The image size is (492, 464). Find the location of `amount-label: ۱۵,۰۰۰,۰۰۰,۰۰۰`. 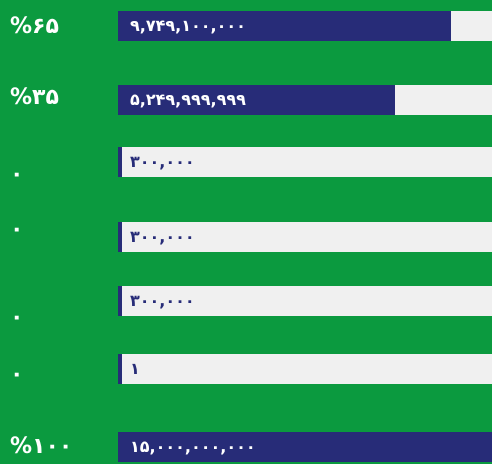

amount-label: ۱۵,۰۰۰,۰۰۰,۰۰۰ is located at coordinates (193, 446).